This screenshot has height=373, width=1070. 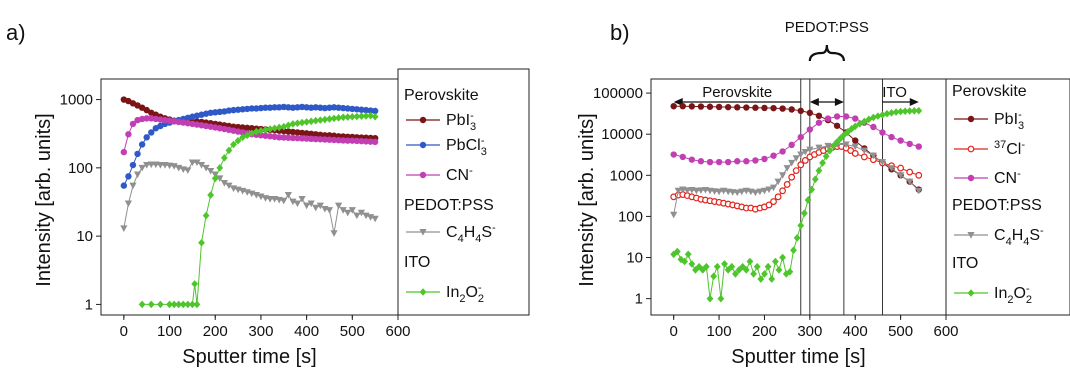 I want to click on series-In2O2, so click(x=796, y=204).